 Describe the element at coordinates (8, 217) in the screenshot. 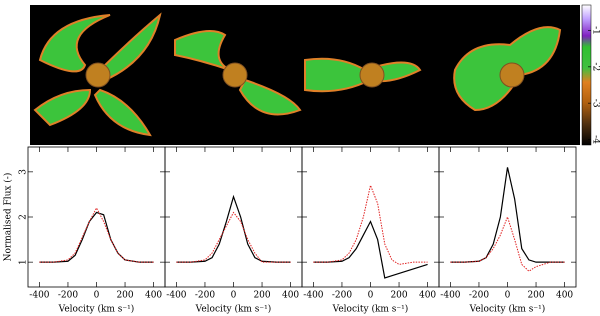

I see `y-axis-label: Normalised Flux (-)` at that location.